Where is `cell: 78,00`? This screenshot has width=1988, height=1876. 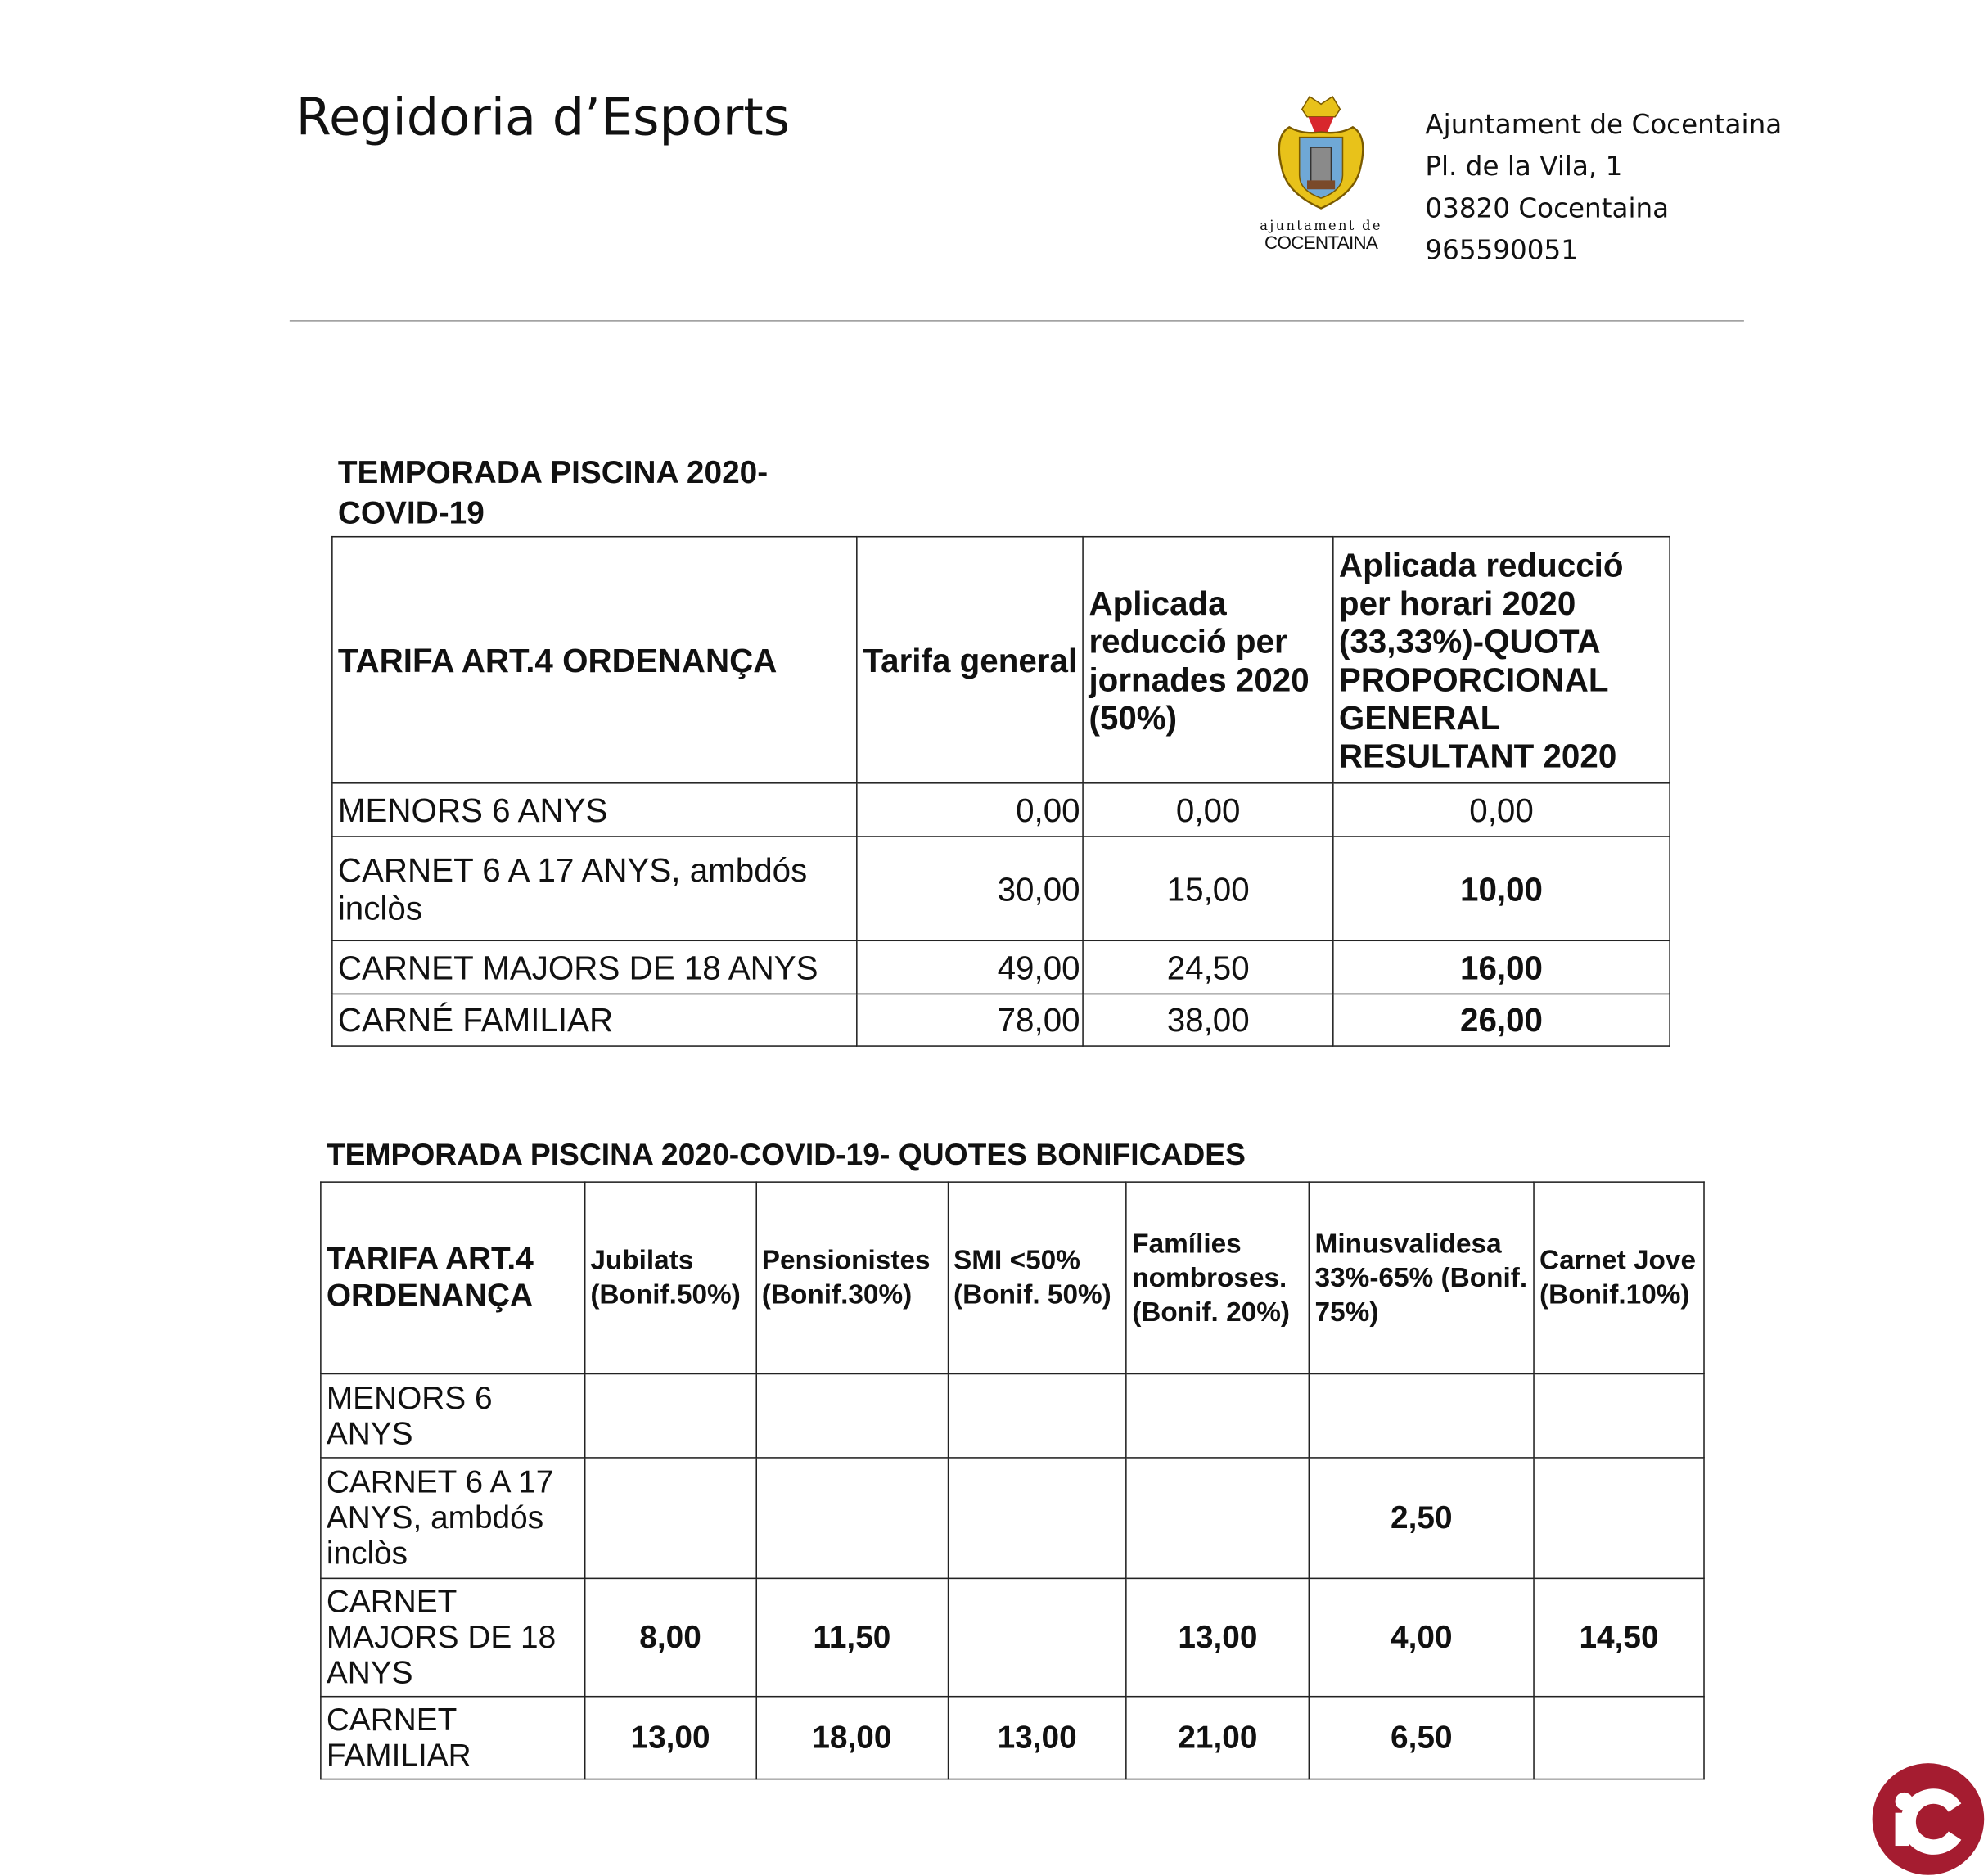
cell: 78,00 is located at coordinates (970, 1020).